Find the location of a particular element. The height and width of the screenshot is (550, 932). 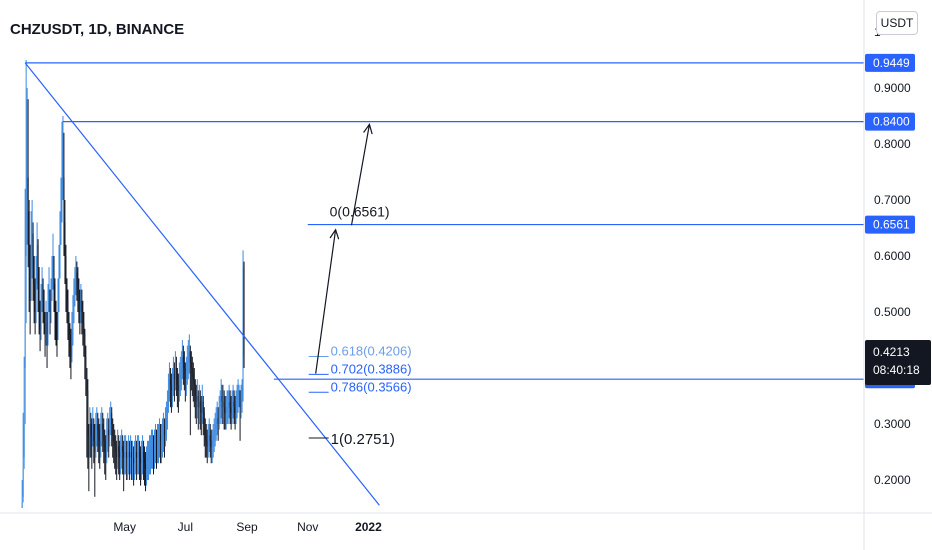

countdown-timer: 08:40:18 is located at coordinates (896, 370).